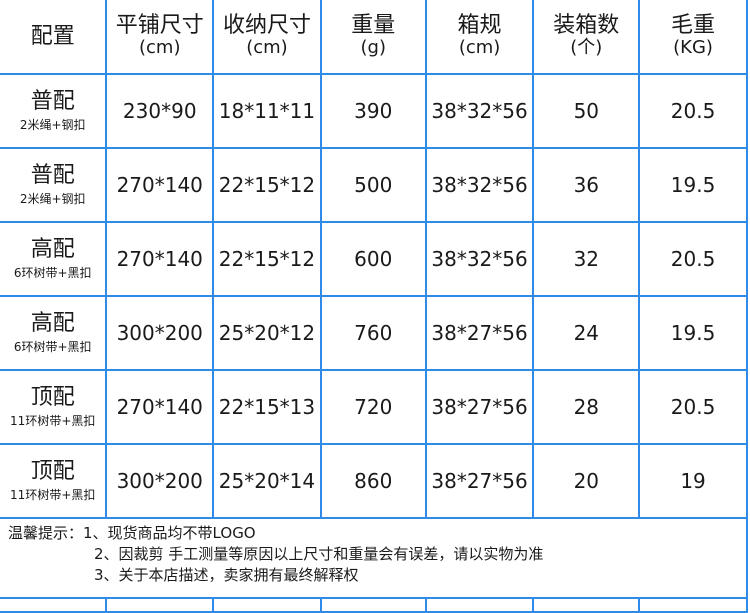  I want to click on header-cell: 装箱数 (个), so click(586, 37).